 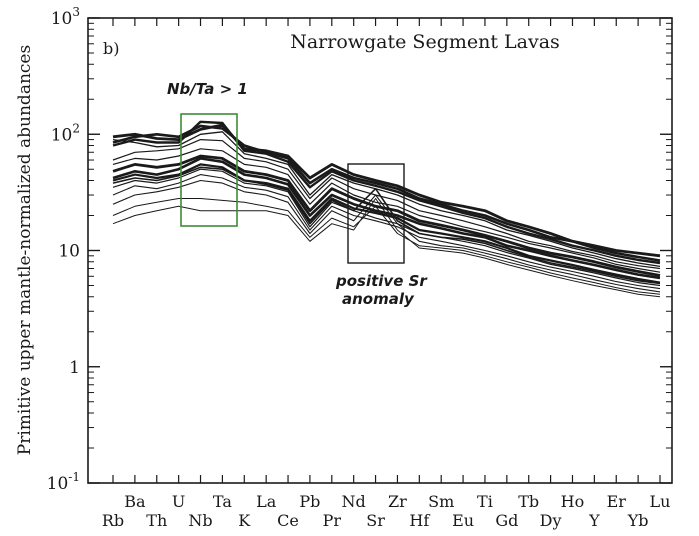 What do you see at coordinates (156, 520) in the screenshot?
I see `x-category-label: Th` at bounding box center [156, 520].